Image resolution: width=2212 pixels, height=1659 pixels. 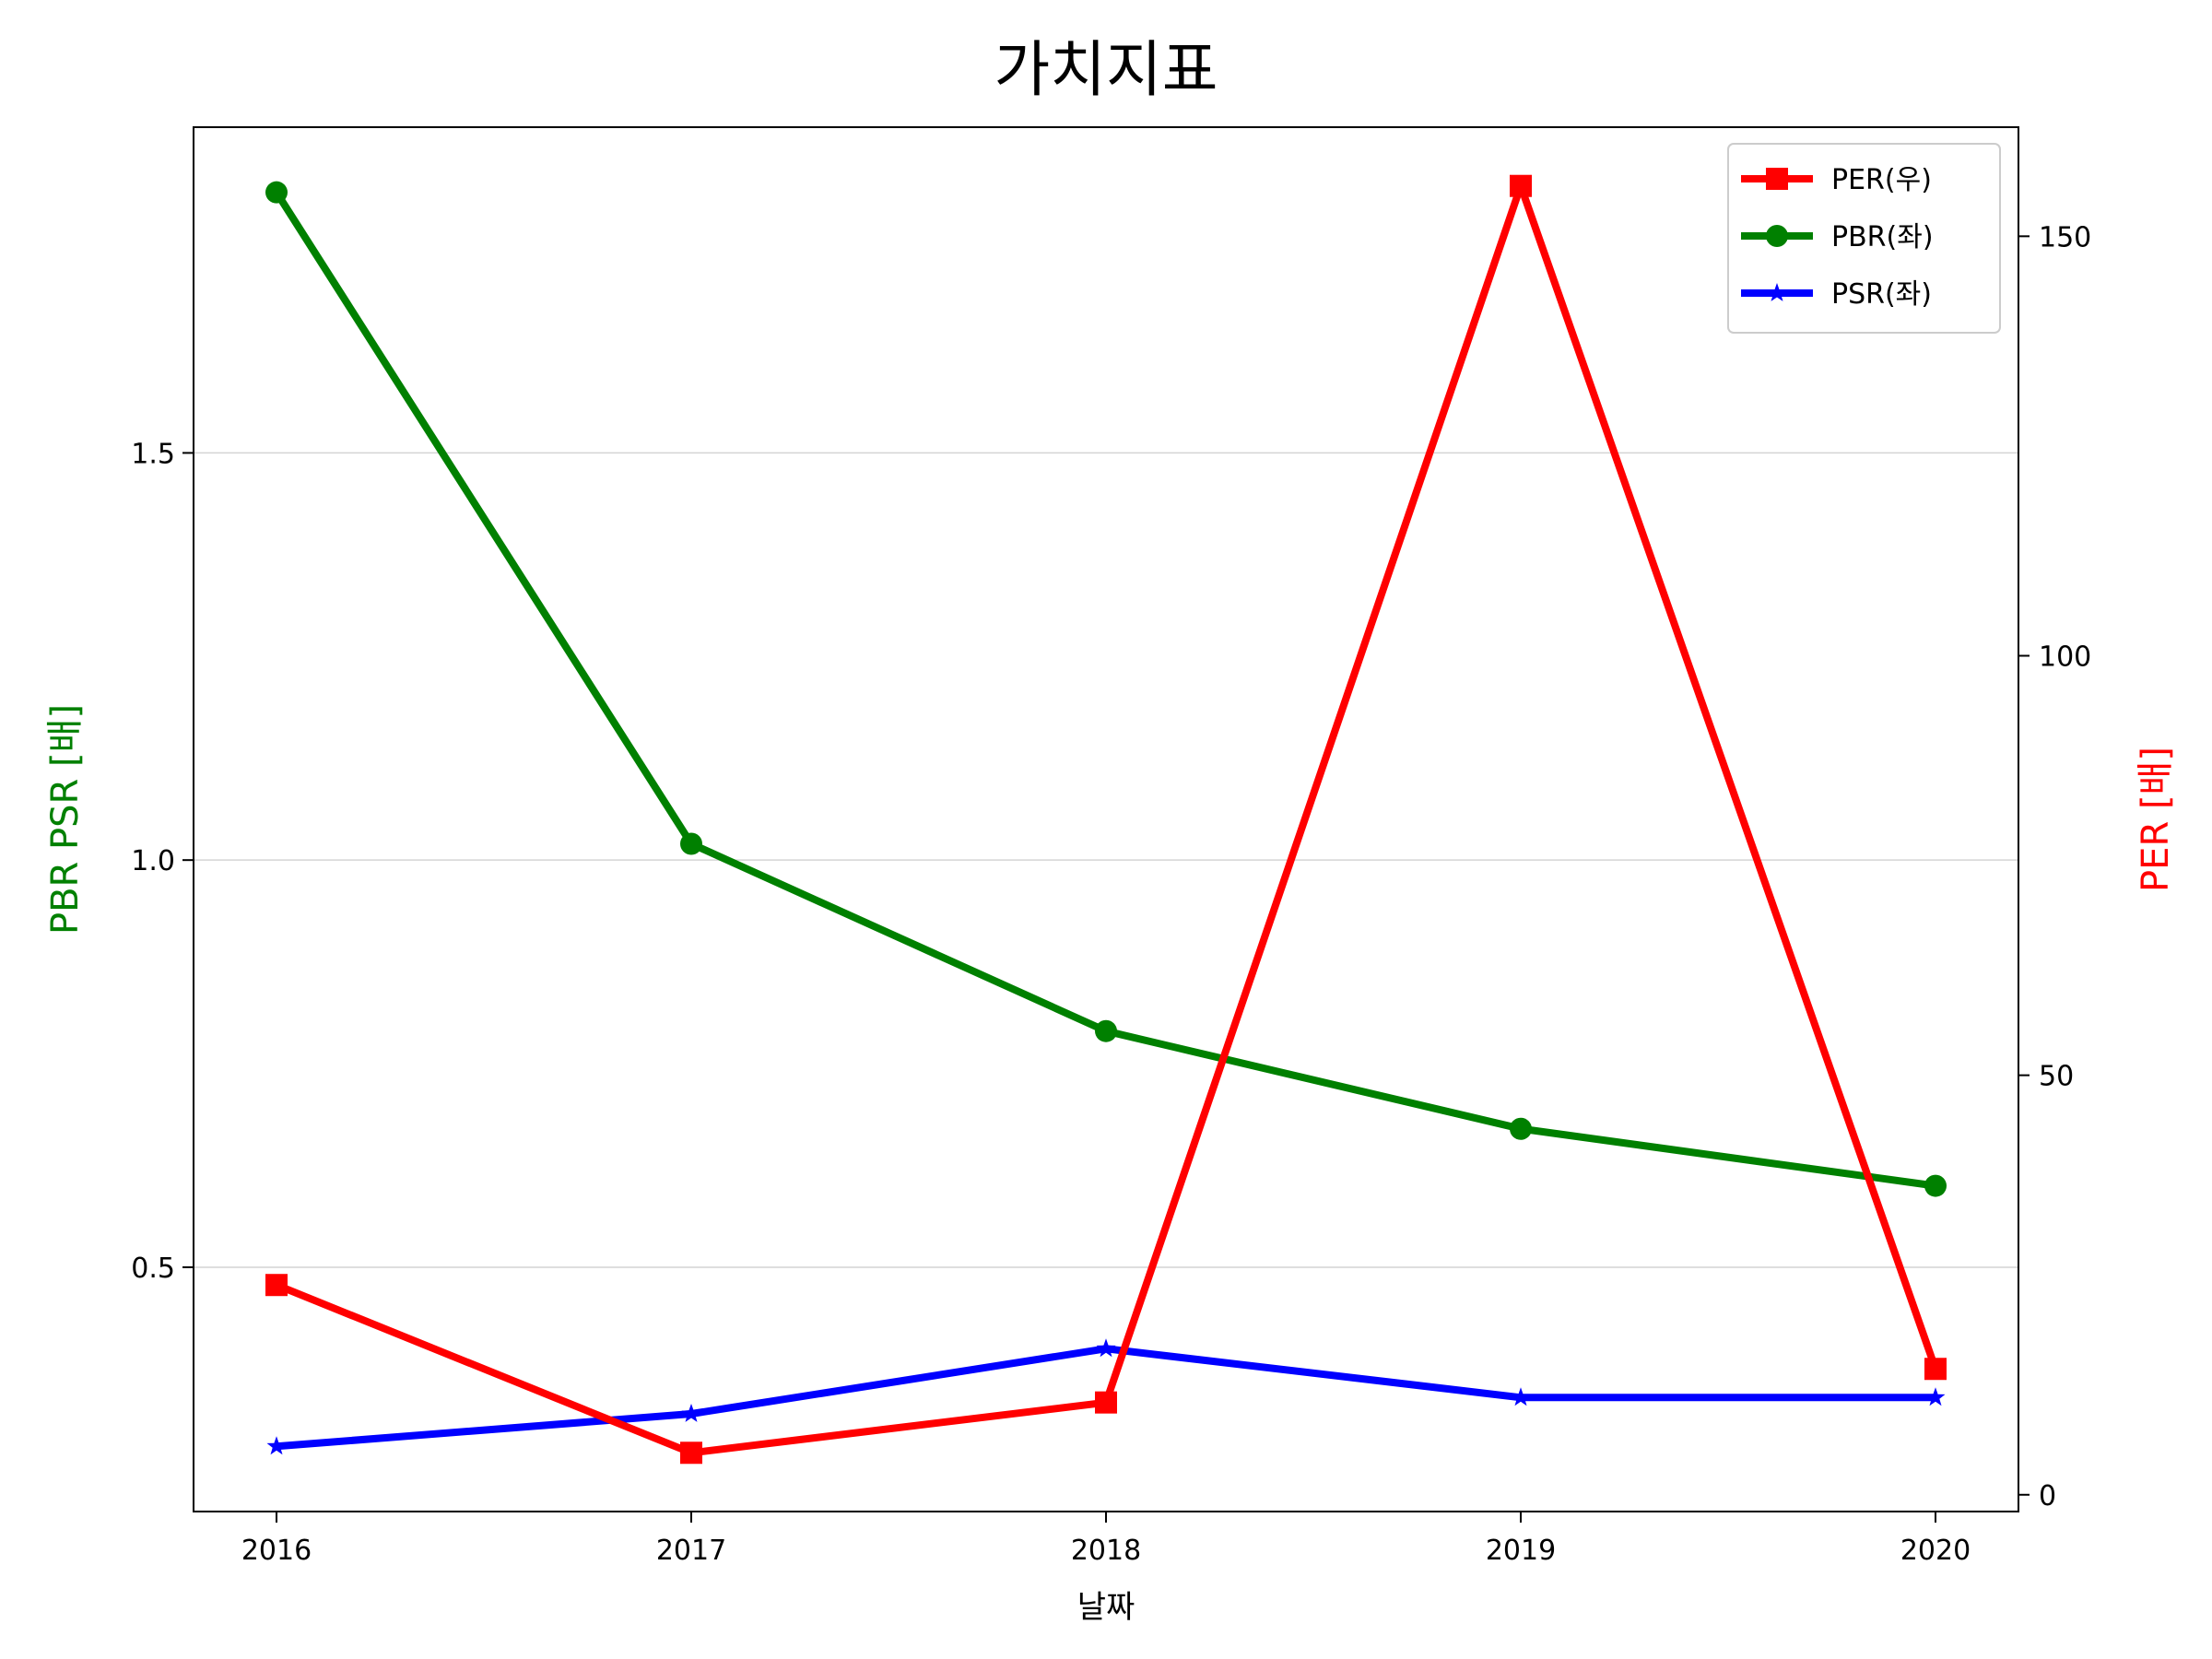 What do you see at coordinates (1106, 1551) in the screenshot?
I see `x-tick-label: 2018` at bounding box center [1106, 1551].